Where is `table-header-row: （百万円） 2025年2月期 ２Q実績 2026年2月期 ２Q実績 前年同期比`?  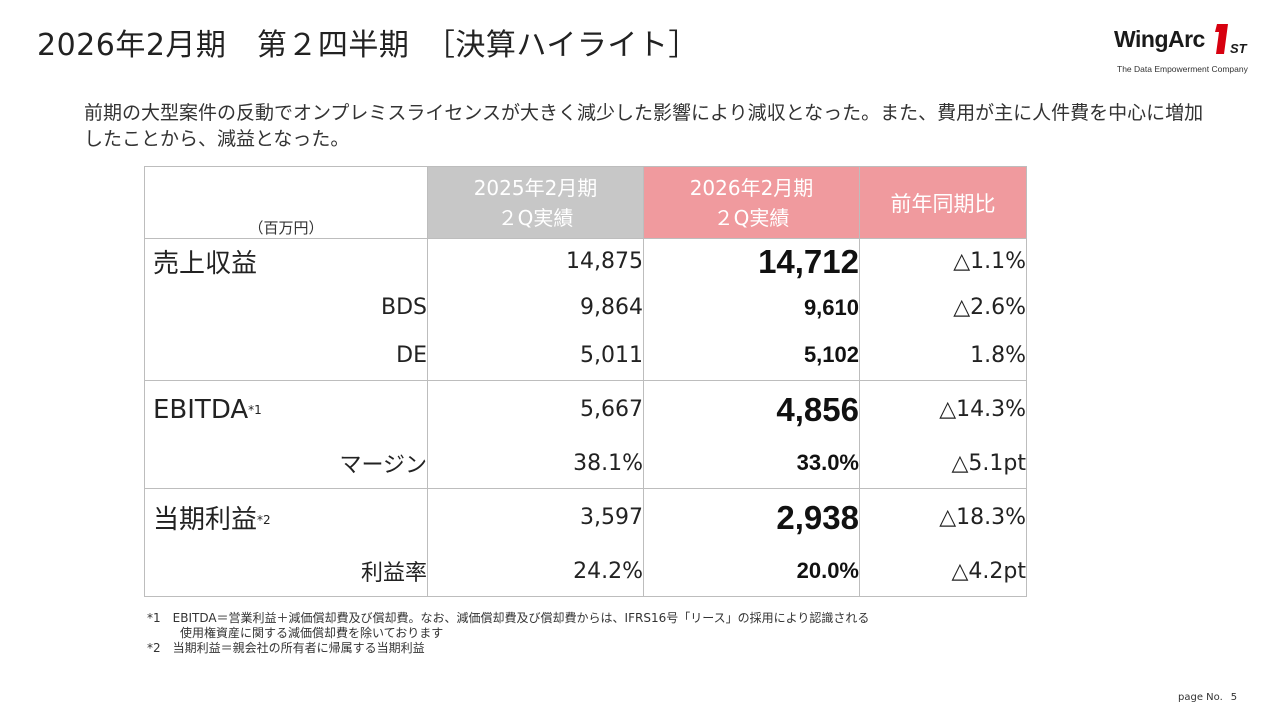
table-header-row: （百万円） 2025年2月期 ２Q実績 2026年2月期 ２Q実績 前年同期比 is located at coordinates (585, 202).